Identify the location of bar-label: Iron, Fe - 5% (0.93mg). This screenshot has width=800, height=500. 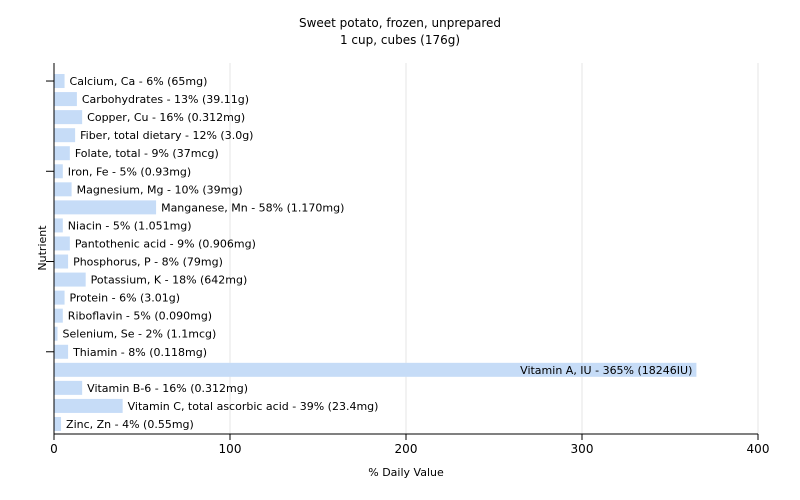
(129, 171).